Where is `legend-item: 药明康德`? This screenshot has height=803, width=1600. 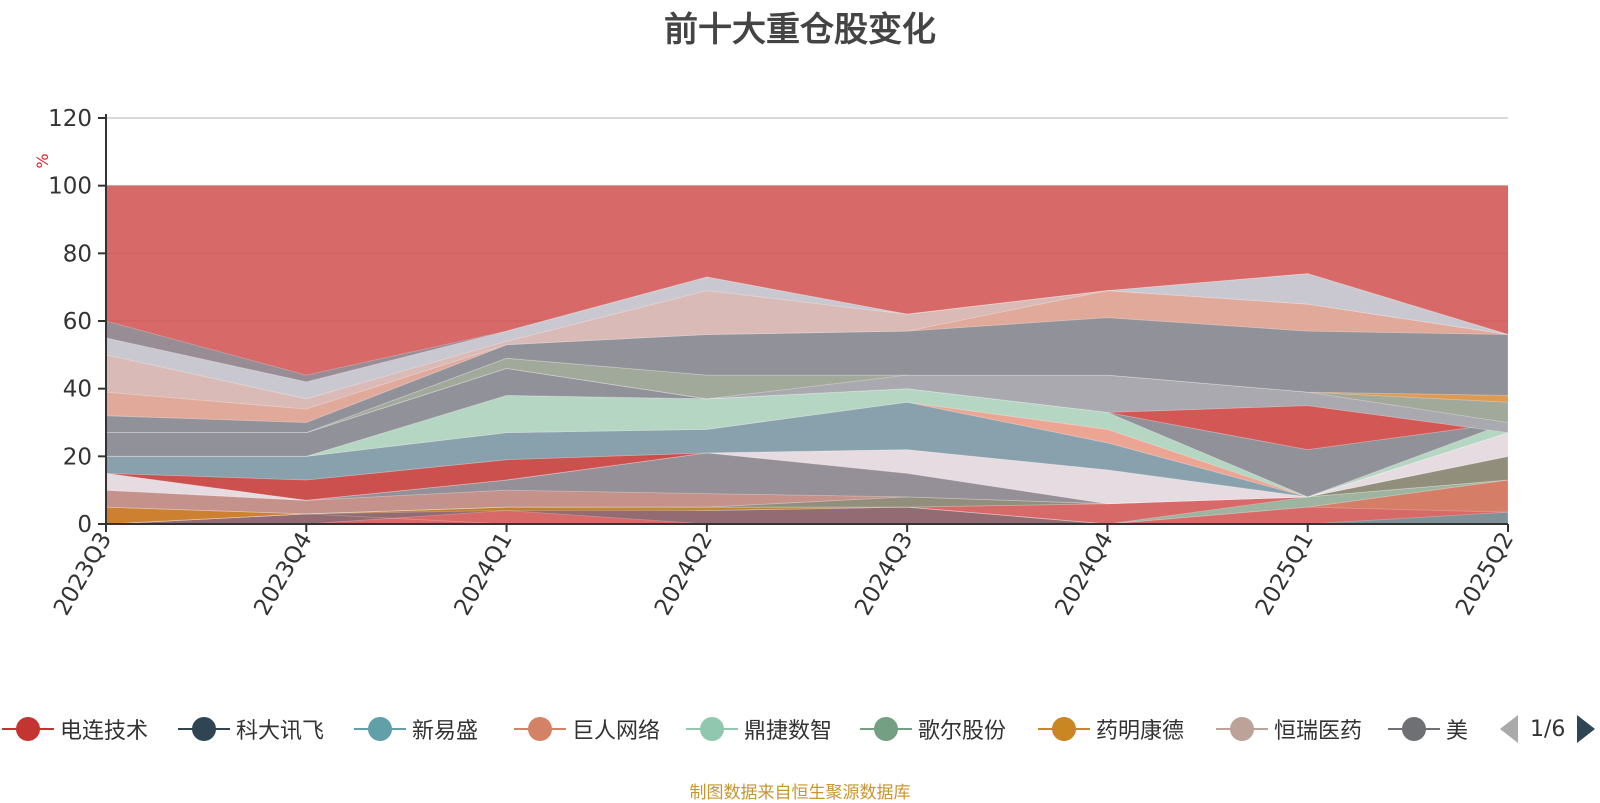
legend-item: 药明康德 is located at coordinates (1110, 729).